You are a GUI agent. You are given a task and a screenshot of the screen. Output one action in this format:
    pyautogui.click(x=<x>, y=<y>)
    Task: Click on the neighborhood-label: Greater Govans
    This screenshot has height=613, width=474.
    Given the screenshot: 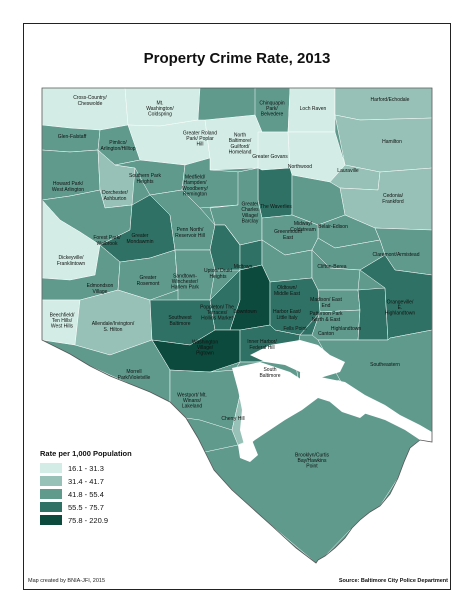 What is the action you would take?
    pyautogui.click(x=270, y=157)
    